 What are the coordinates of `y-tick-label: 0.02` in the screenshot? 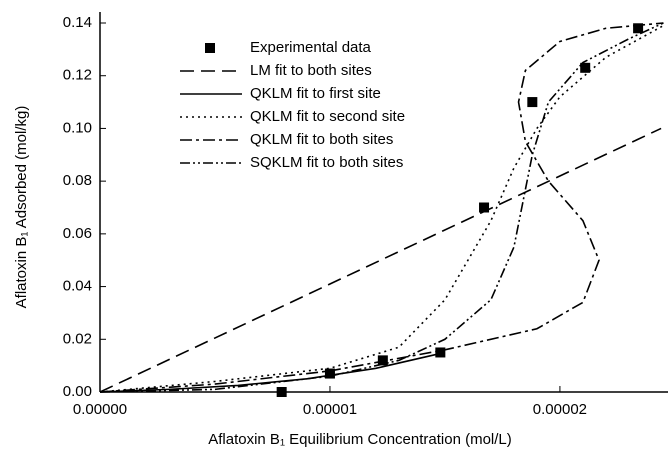 It's located at (77, 338).